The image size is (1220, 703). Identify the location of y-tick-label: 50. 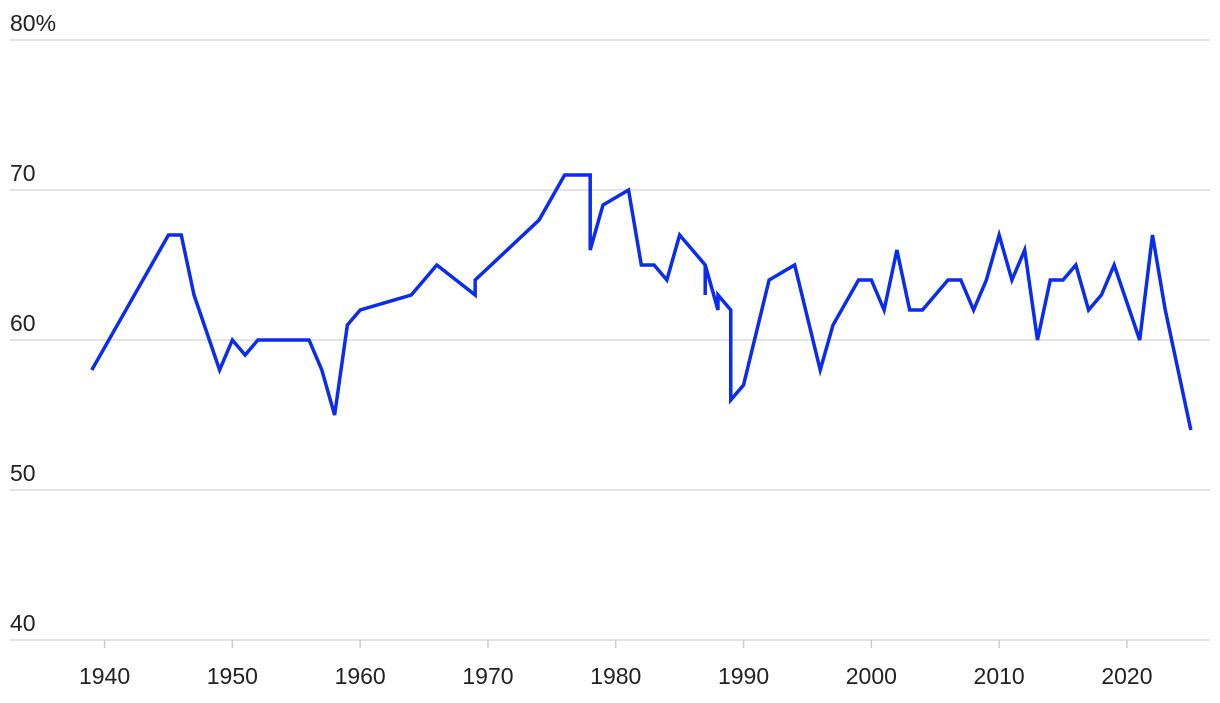
(23, 473).